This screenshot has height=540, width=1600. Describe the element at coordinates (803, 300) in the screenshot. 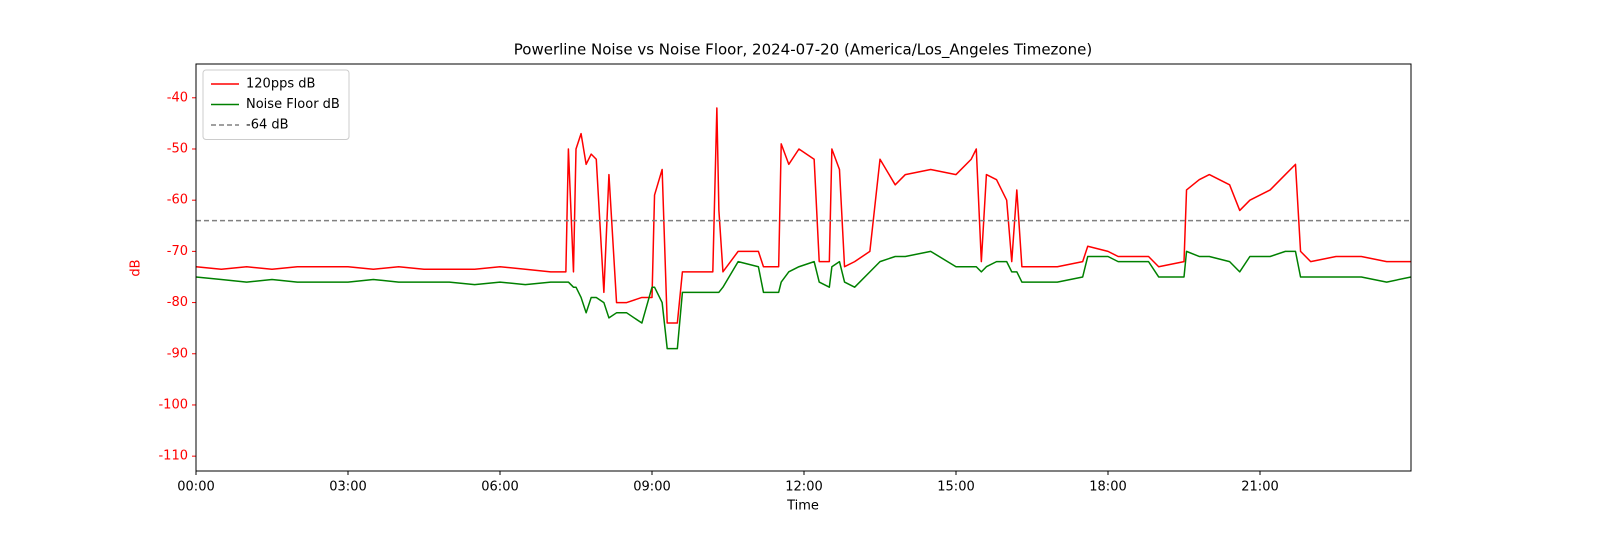

I see `data-line` at that location.